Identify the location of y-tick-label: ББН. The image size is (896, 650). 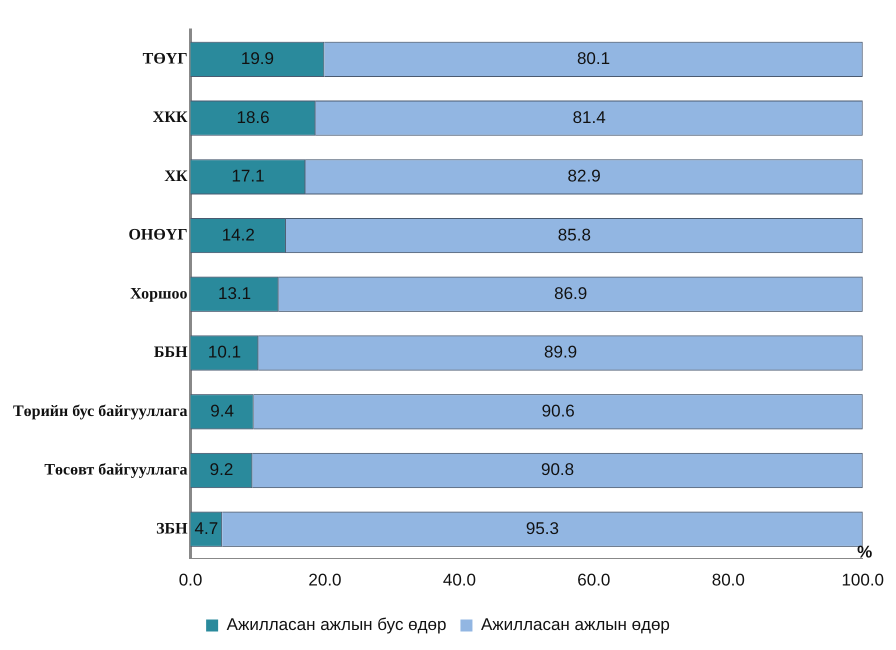
(171, 353).